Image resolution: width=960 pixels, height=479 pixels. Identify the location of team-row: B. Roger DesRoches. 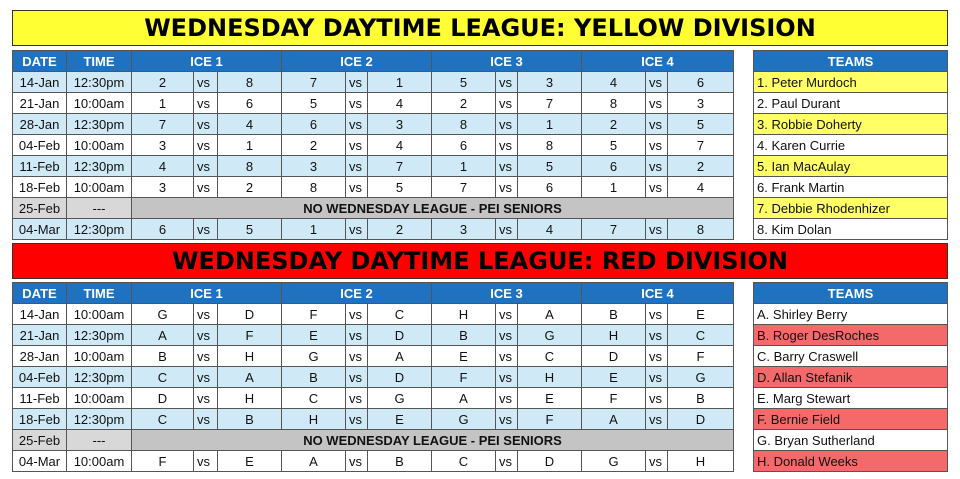
(850, 335).